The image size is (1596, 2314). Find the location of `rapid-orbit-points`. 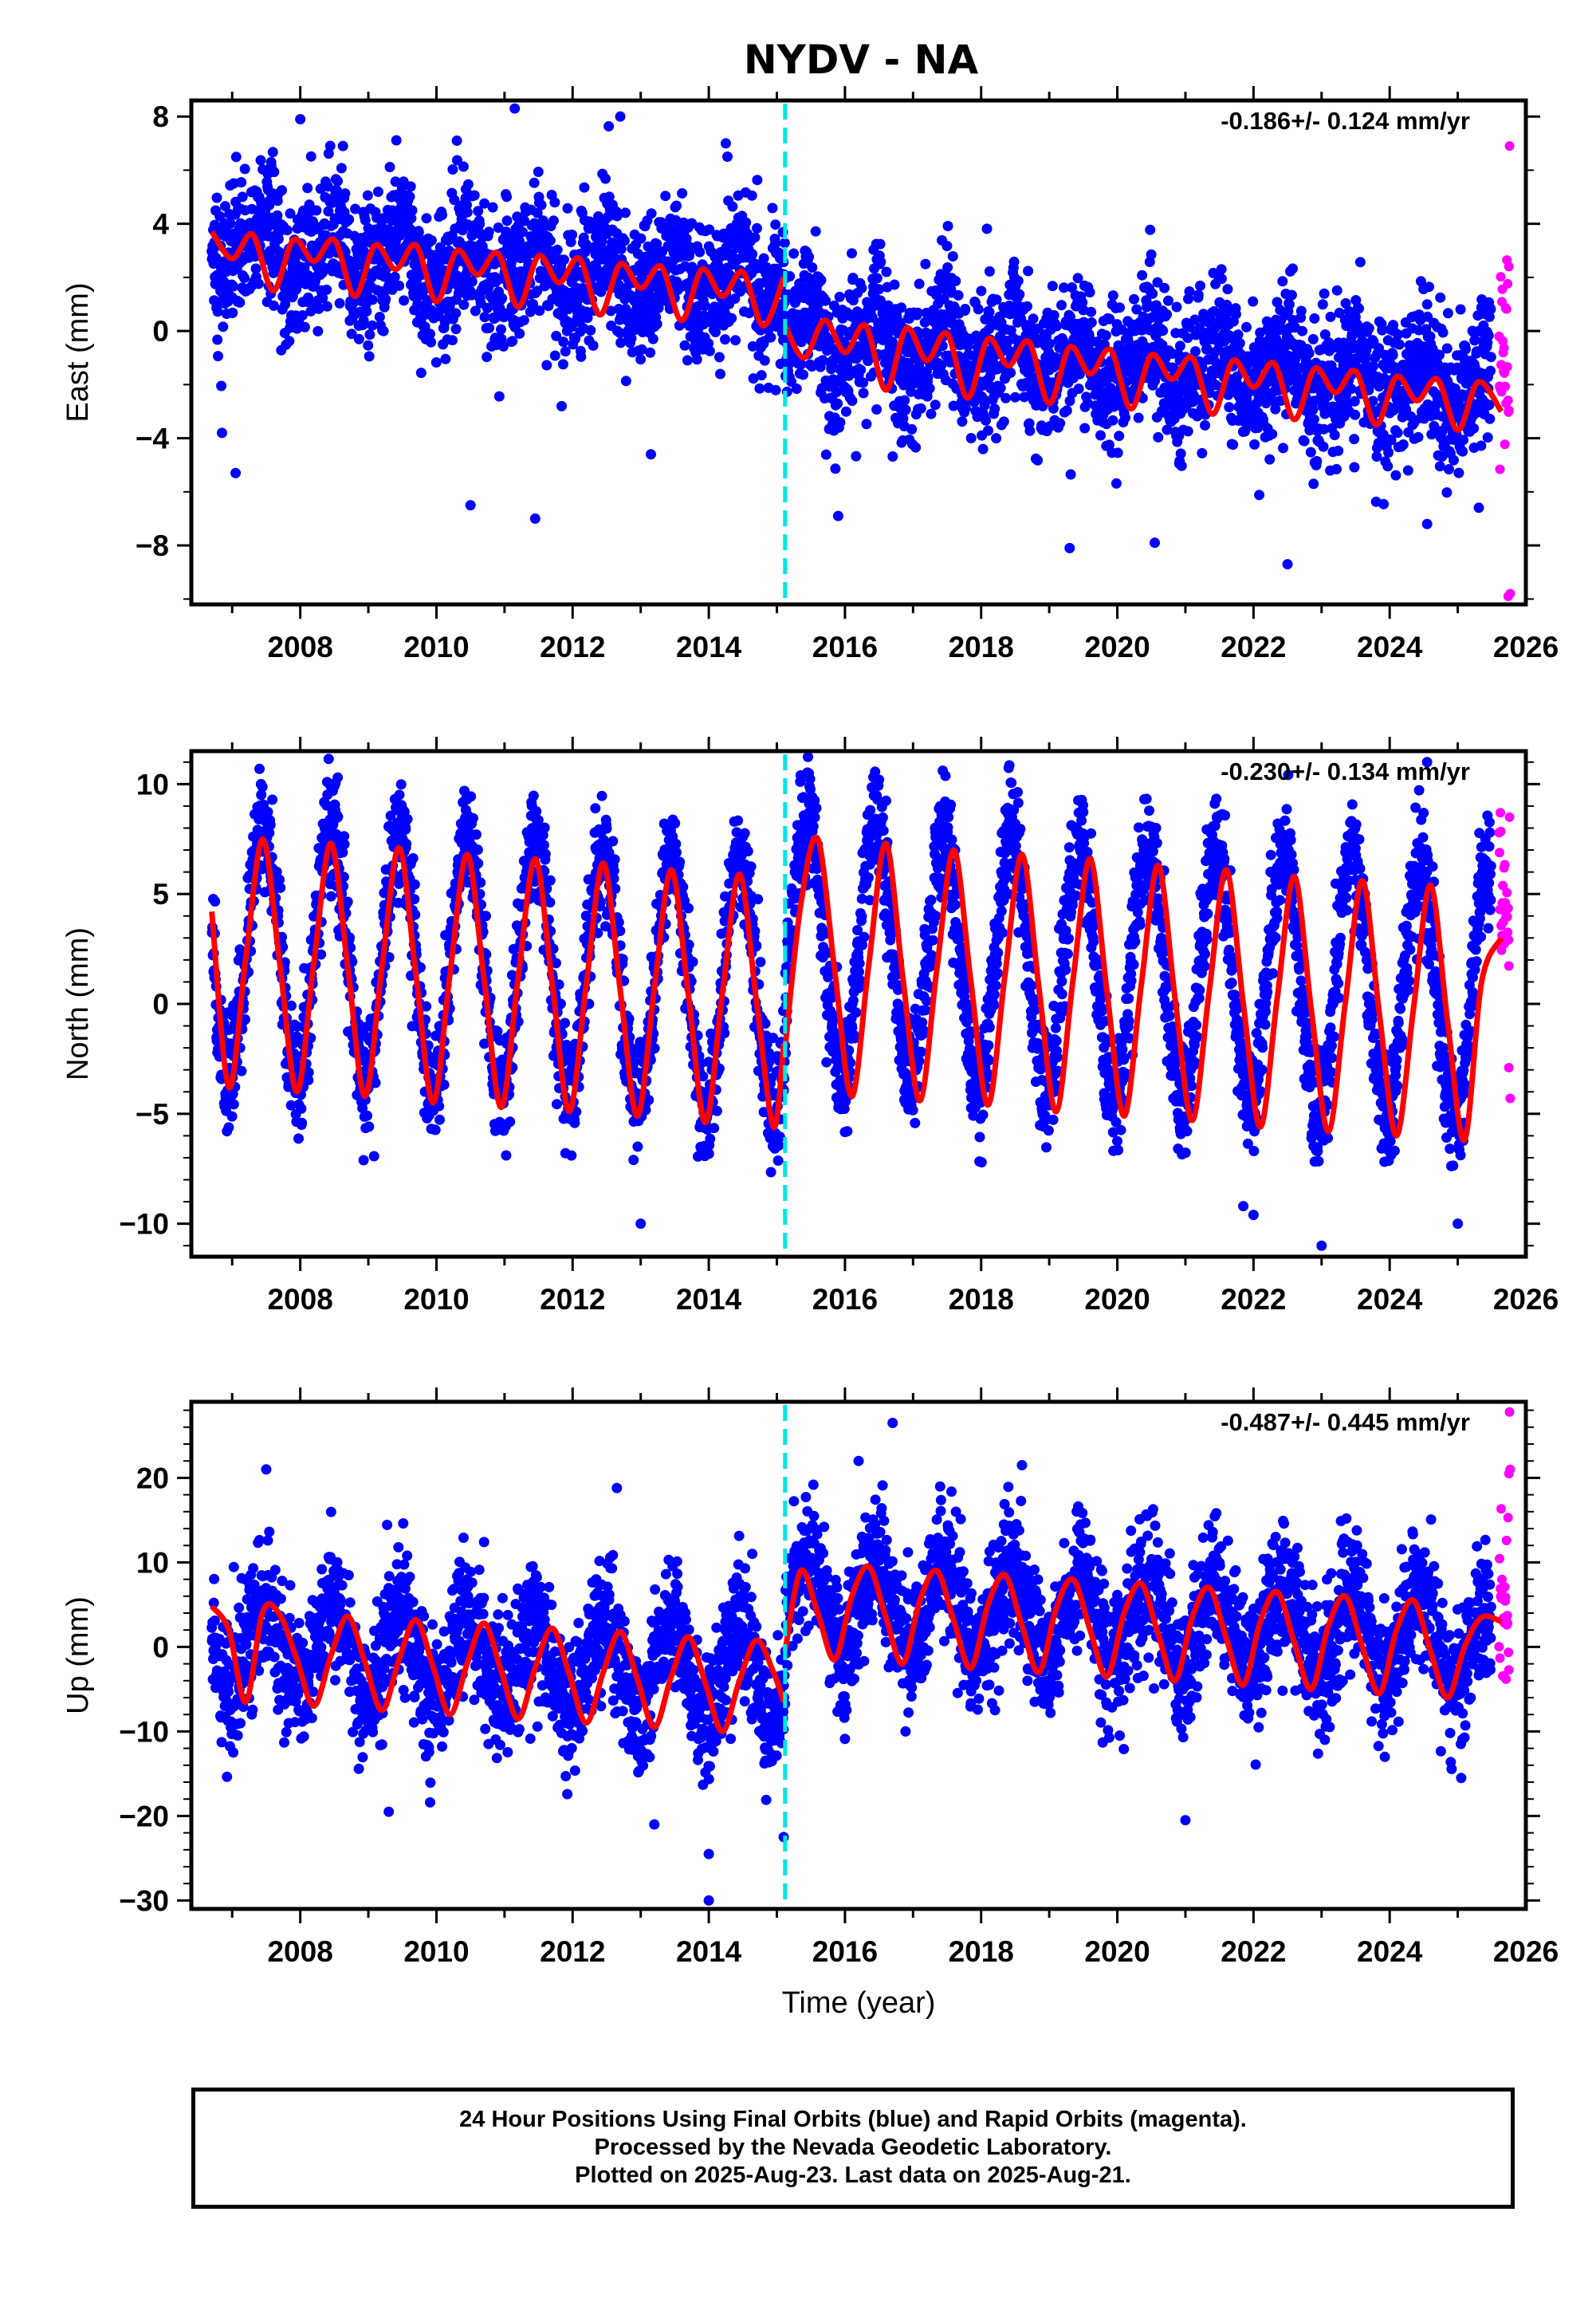

rapid-orbit-points is located at coordinates (1504, 371).